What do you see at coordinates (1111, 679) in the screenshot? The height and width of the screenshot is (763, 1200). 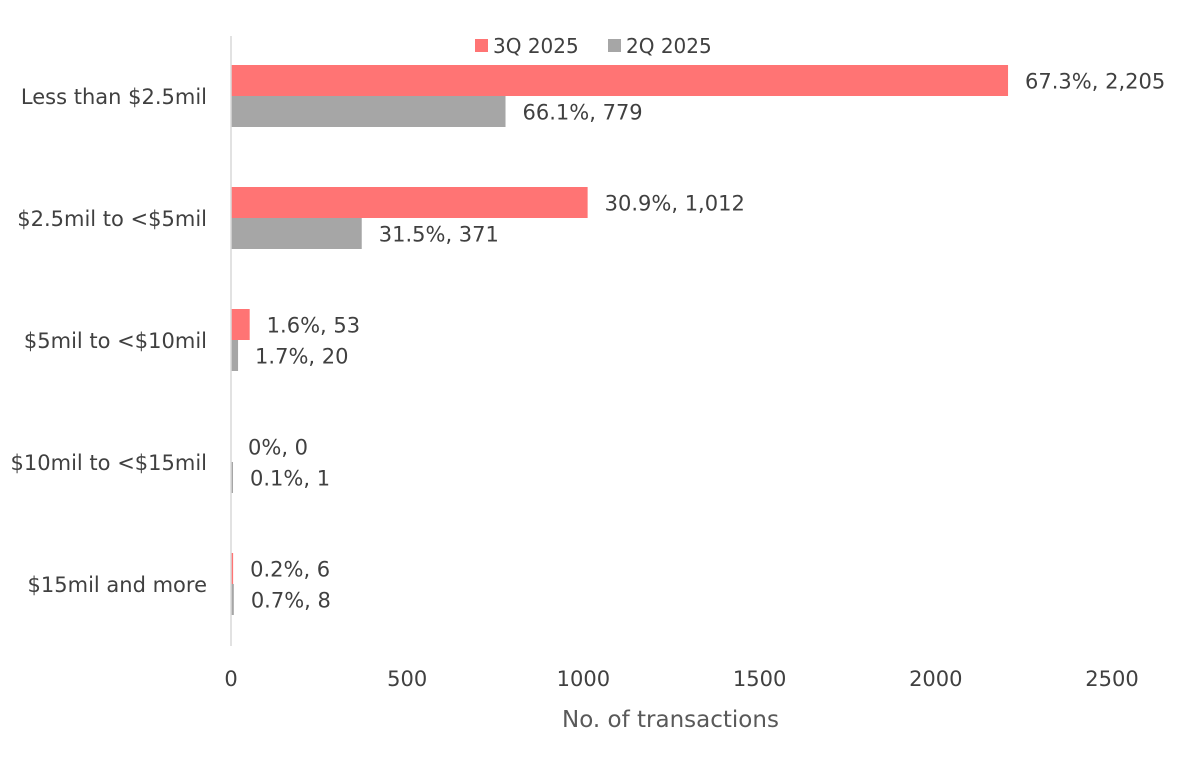 I see `x-tick-label: 2500` at bounding box center [1111, 679].